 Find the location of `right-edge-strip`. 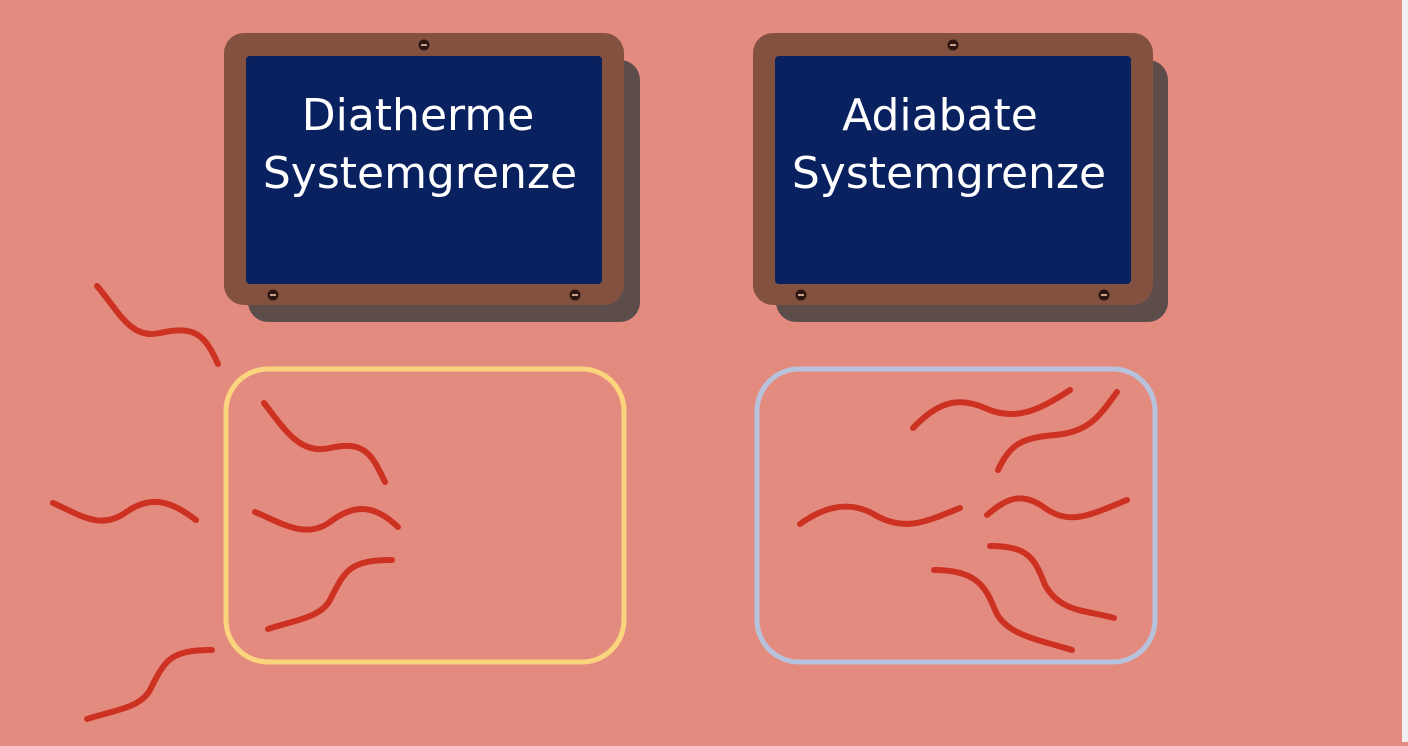

right-edge-strip is located at coordinates (1405, 371).